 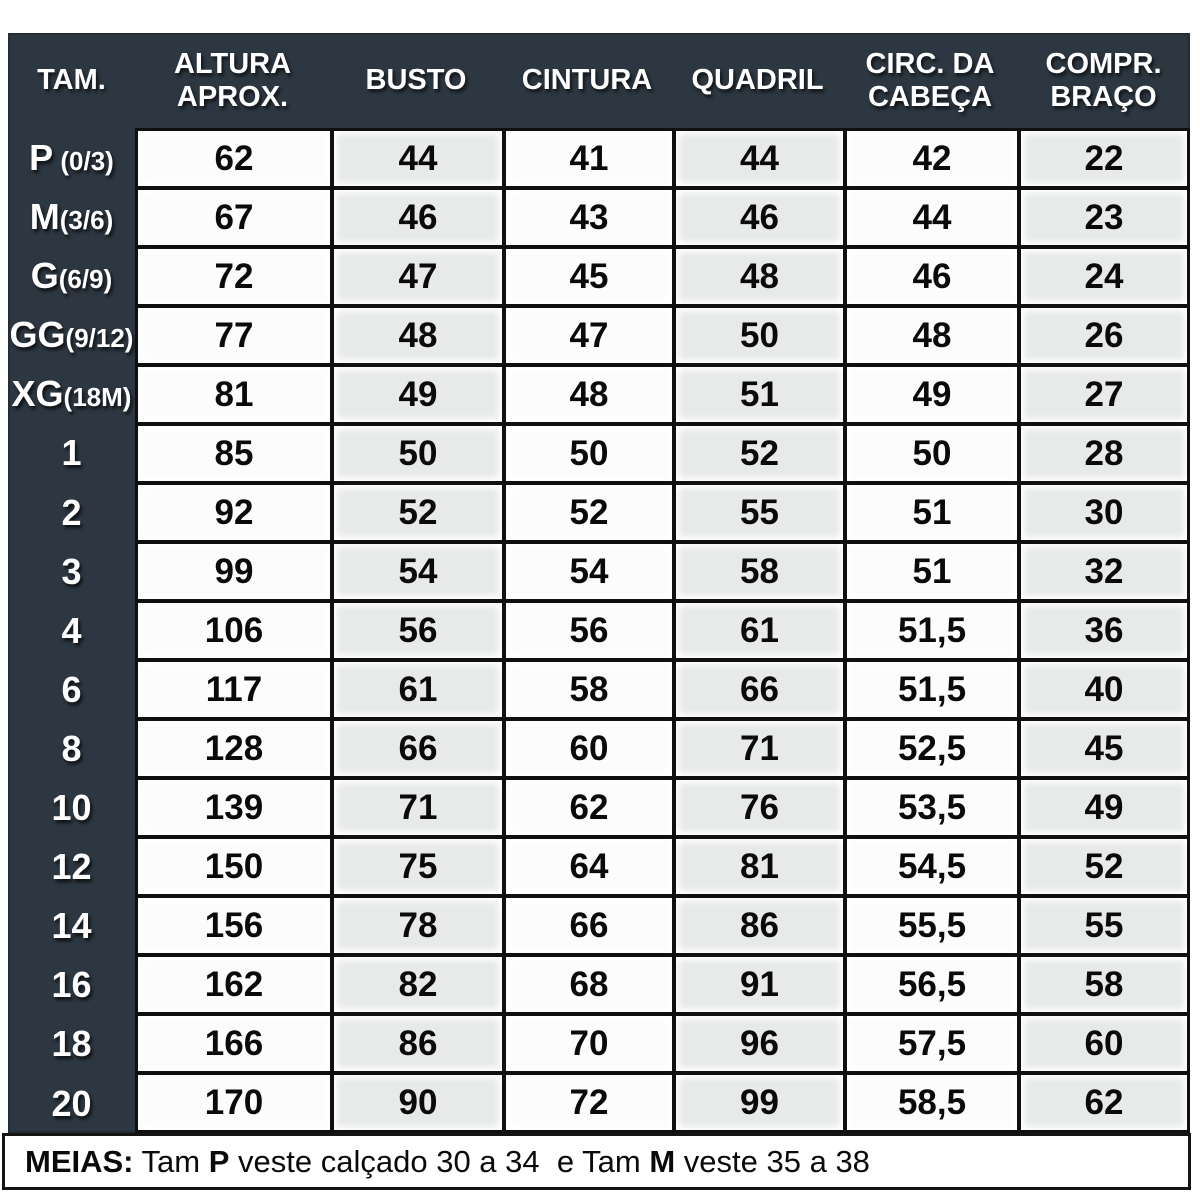 What do you see at coordinates (71, 80) in the screenshot?
I see `column-header-tam: TAM.` at bounding box center [71, 80].